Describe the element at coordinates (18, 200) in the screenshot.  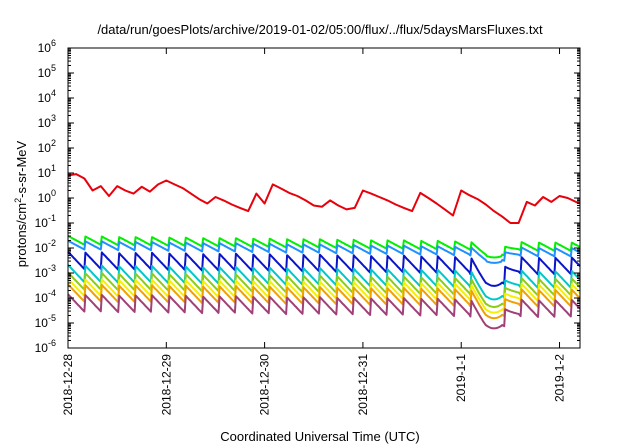
I see `y-axis-label-sup: 2` at that location.